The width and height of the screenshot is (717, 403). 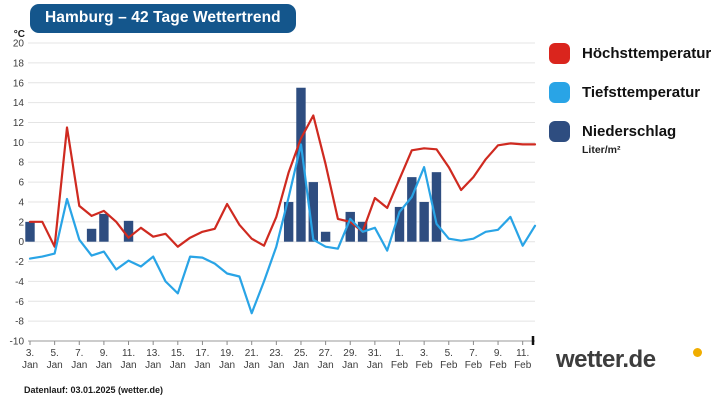 What do you see at coordinates (153, 353) in the screenshot?
I see `x-tick-day: 13.` at bounding box center [153, 353].